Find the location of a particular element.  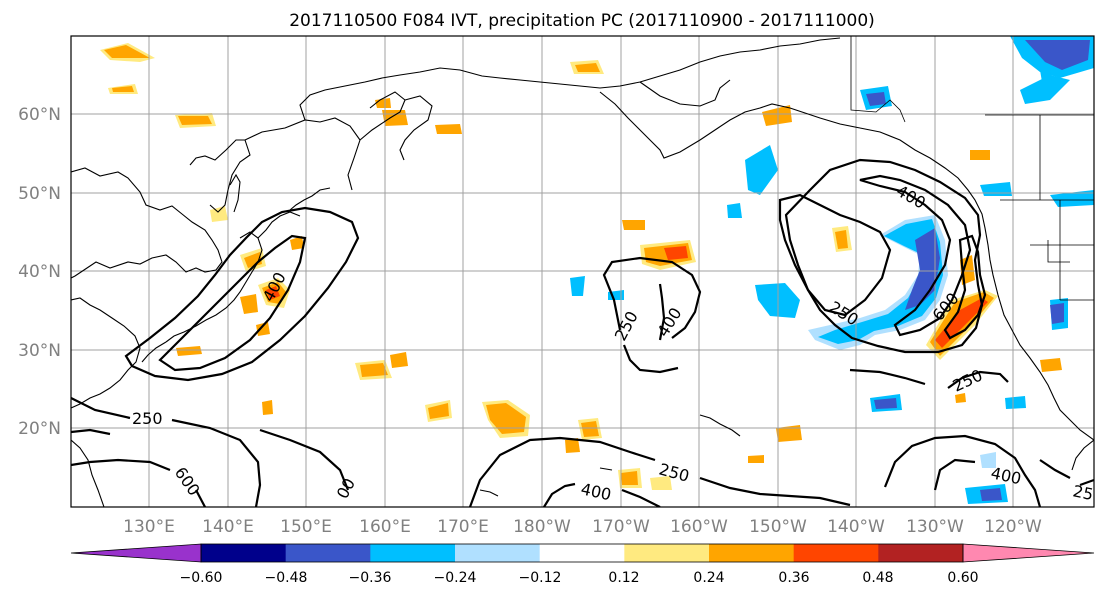

lon-label: 160°W is located at coordinates (699, 527).